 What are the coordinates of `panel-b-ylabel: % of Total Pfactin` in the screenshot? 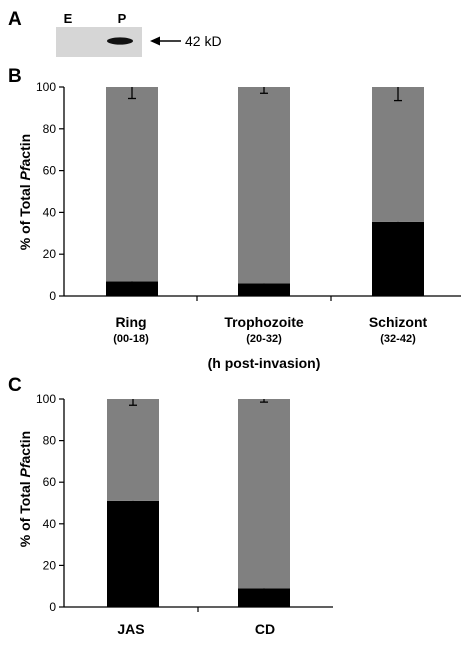 It's located at (25, 192).